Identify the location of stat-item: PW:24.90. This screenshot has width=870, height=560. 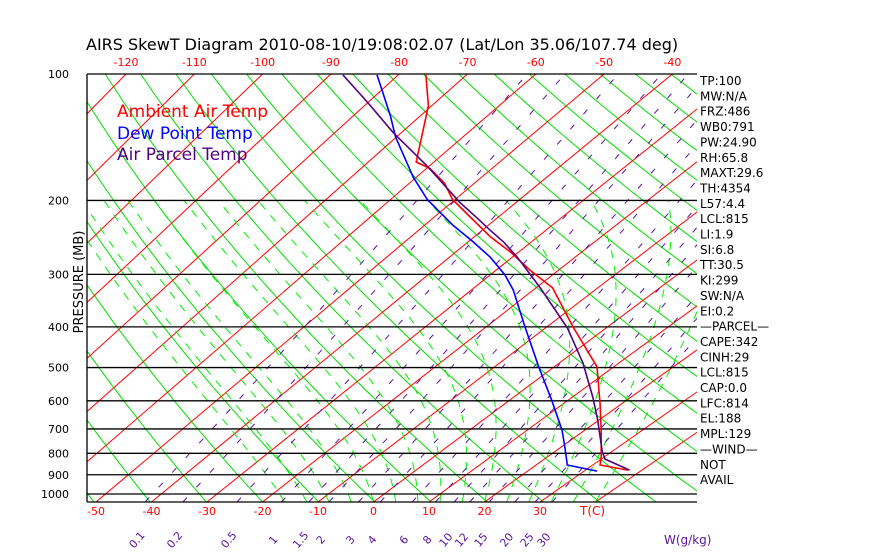
(728, 142).